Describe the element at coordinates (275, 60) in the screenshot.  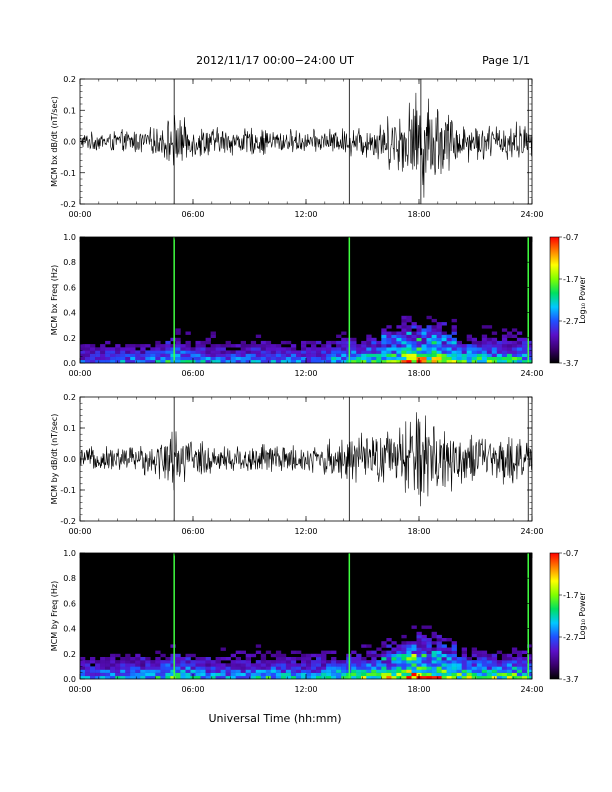
I see `figure-title: 2012/11/17 00:00−24:00 UT` at that location.